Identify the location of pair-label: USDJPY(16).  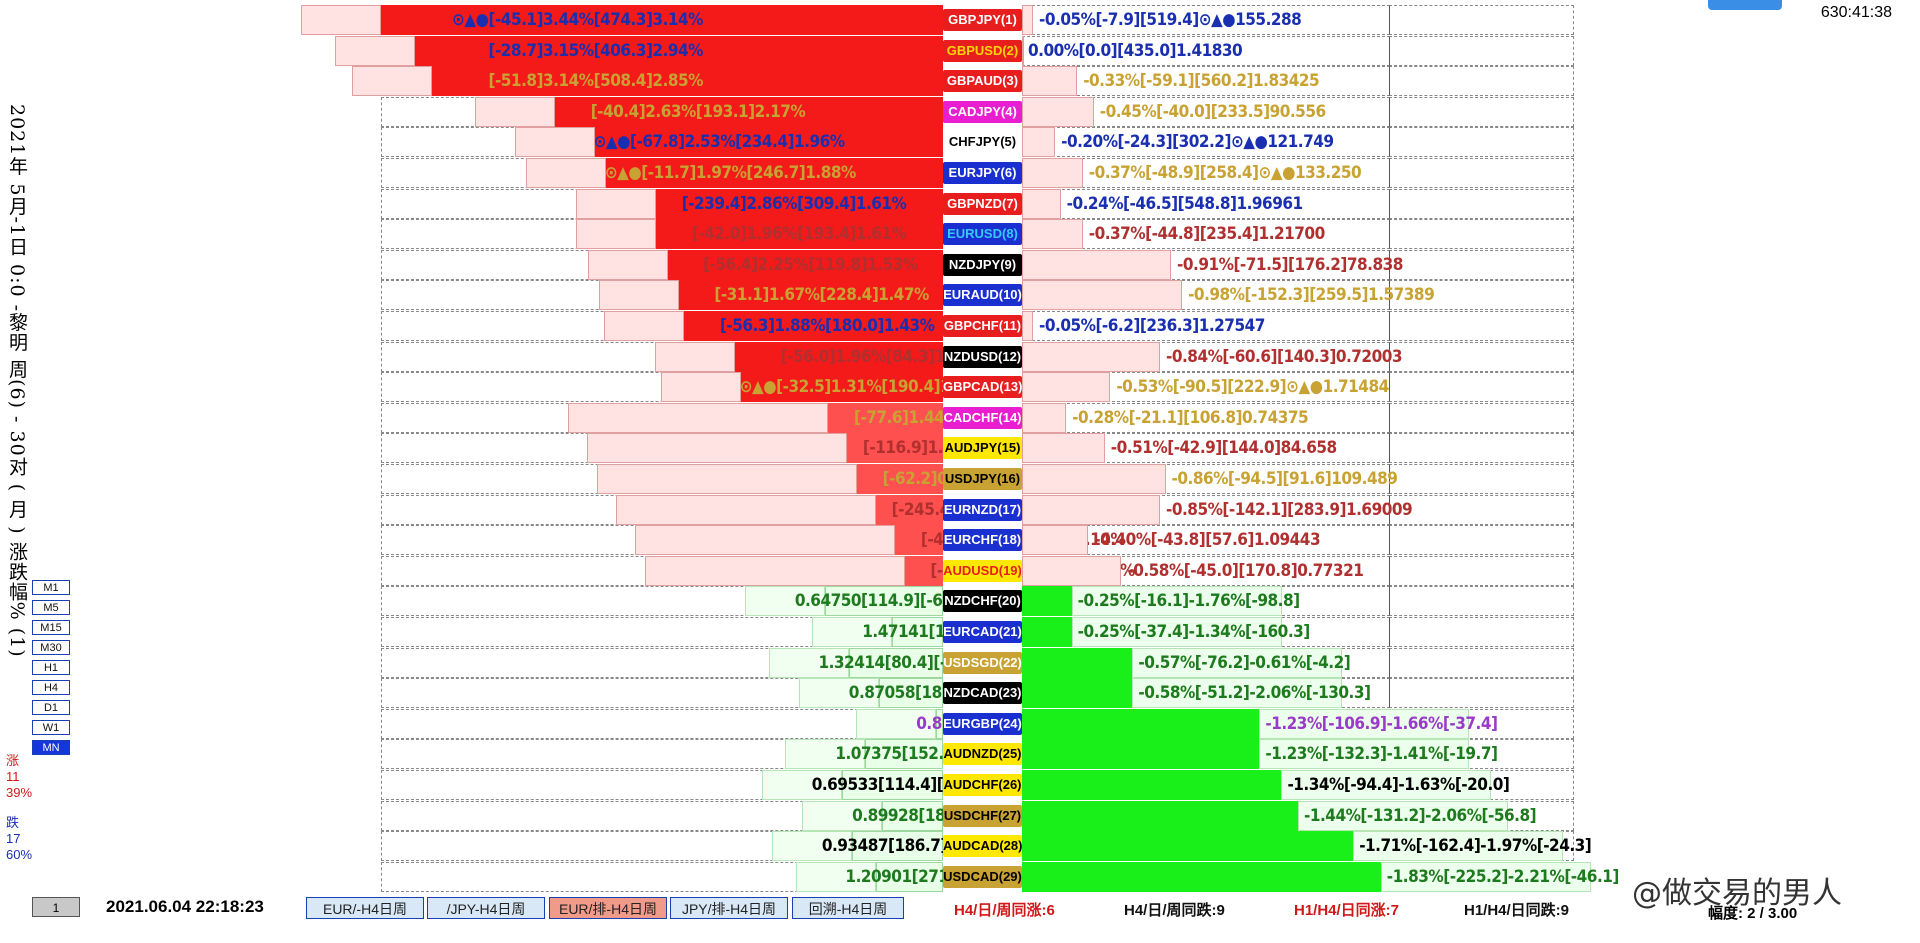
(982, 479).